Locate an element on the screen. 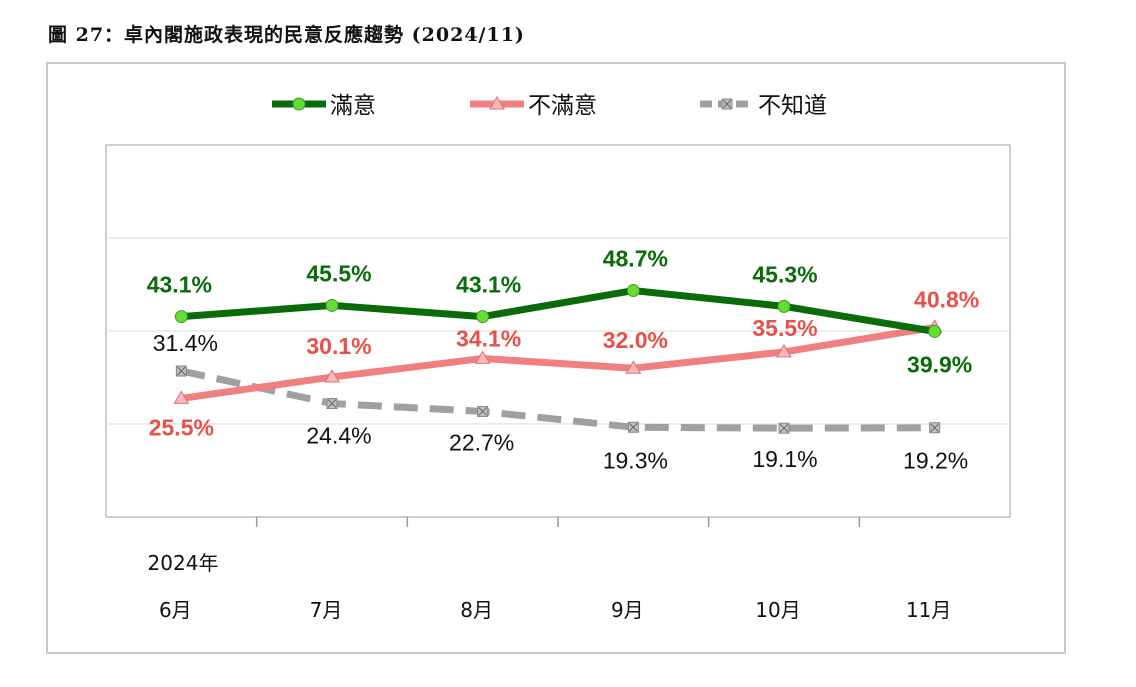  data-label: 45.3% is located at coordinates (784, 274).